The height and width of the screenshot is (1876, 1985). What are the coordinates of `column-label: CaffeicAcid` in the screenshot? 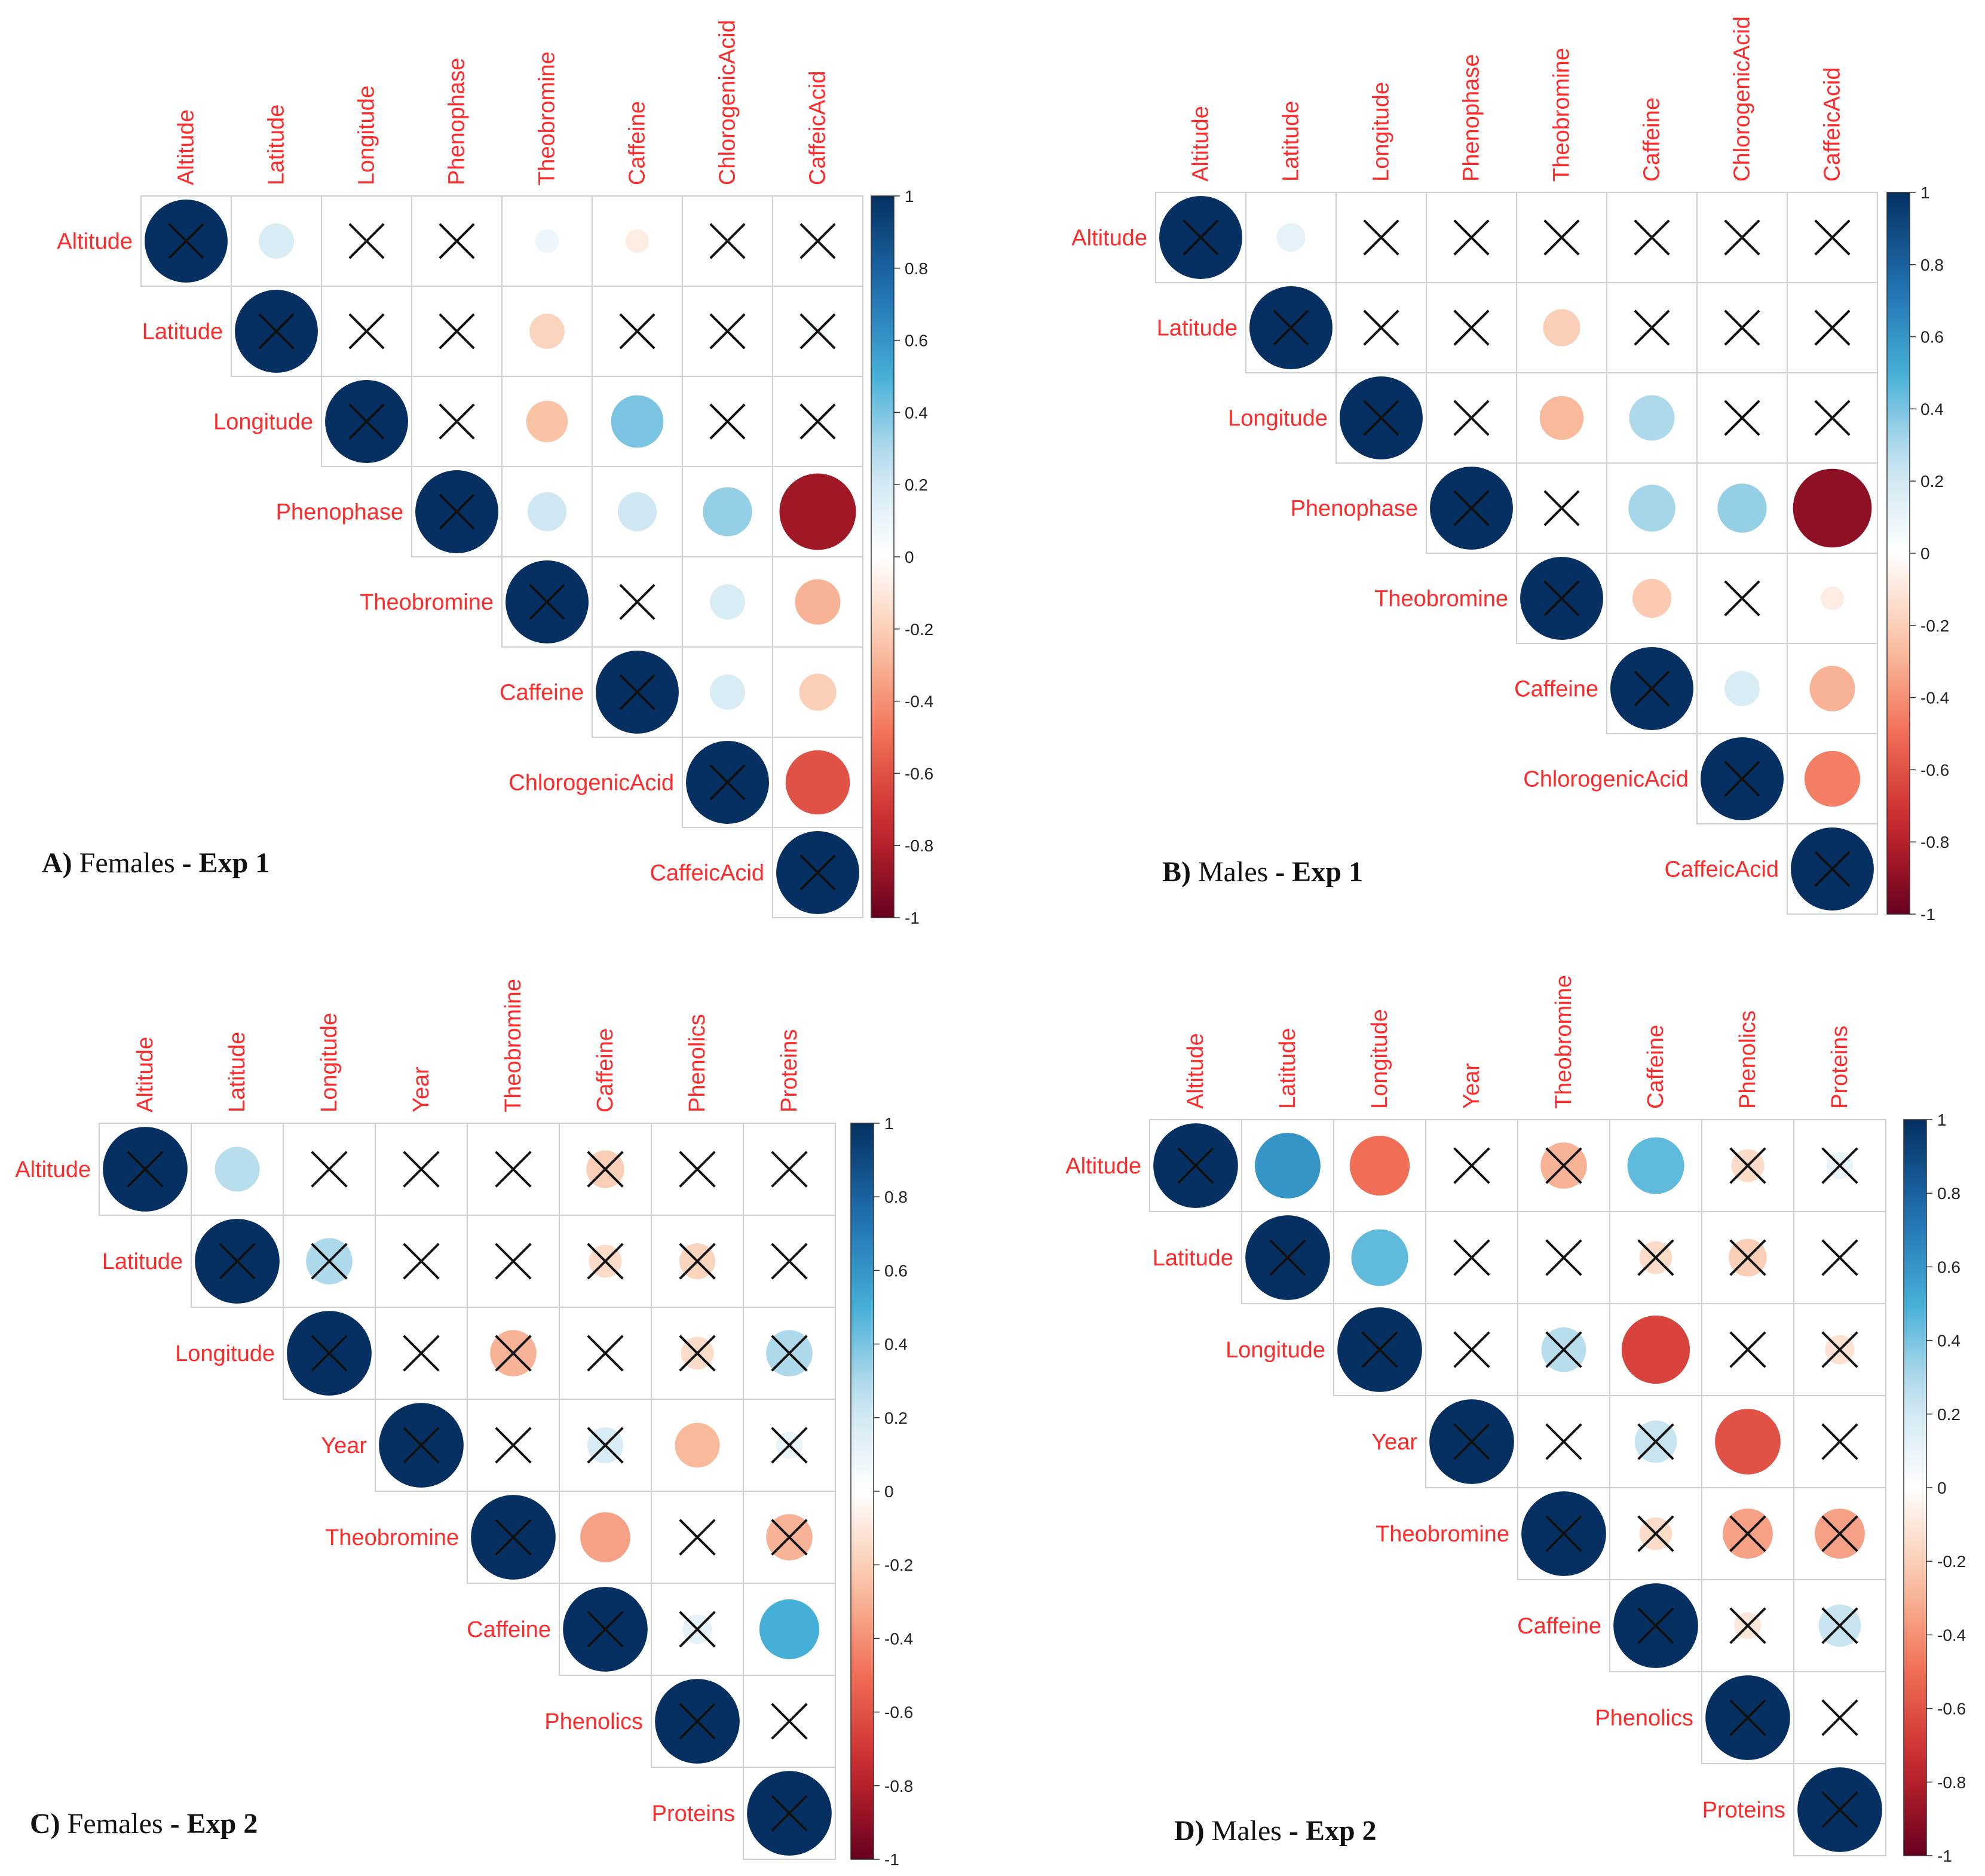 It's located at (818, 128).